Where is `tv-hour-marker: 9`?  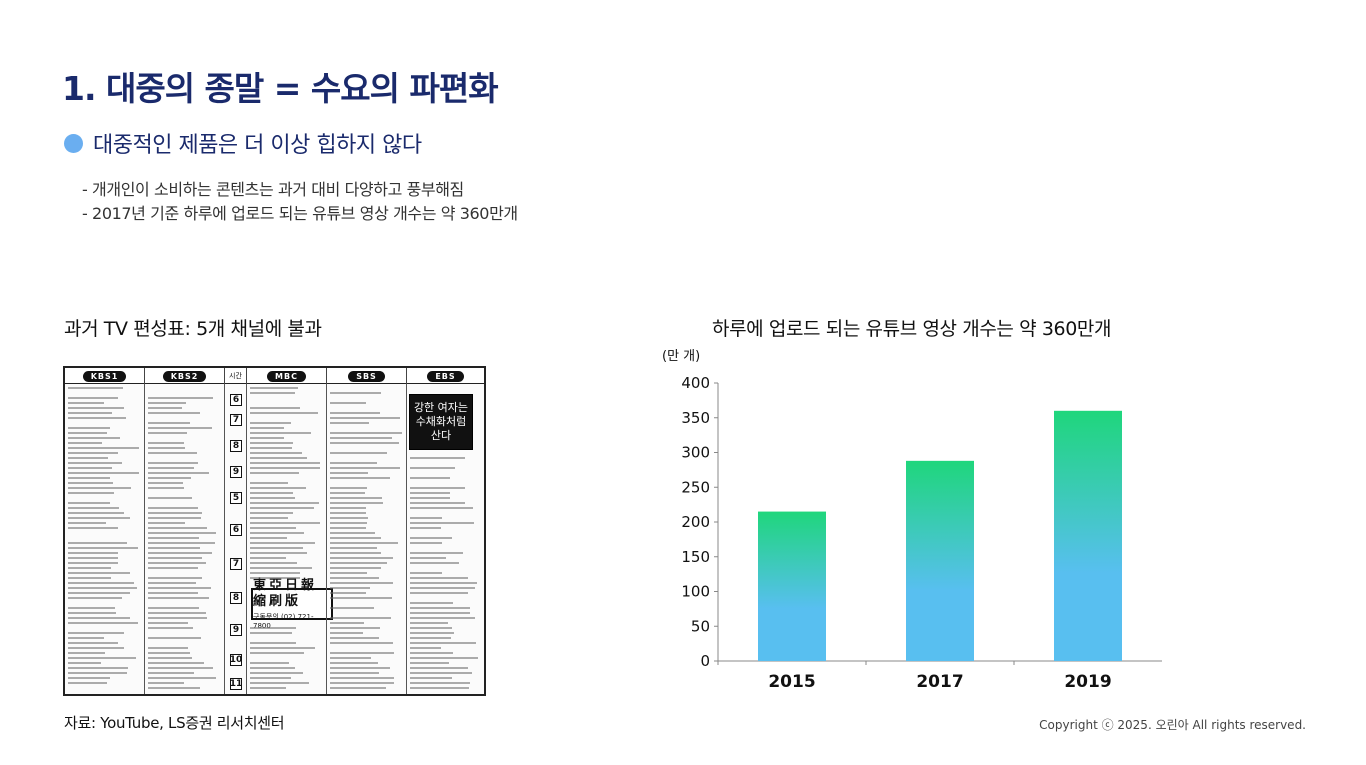
tv-hour-marker: 9 is located at coordinates (236, 472).